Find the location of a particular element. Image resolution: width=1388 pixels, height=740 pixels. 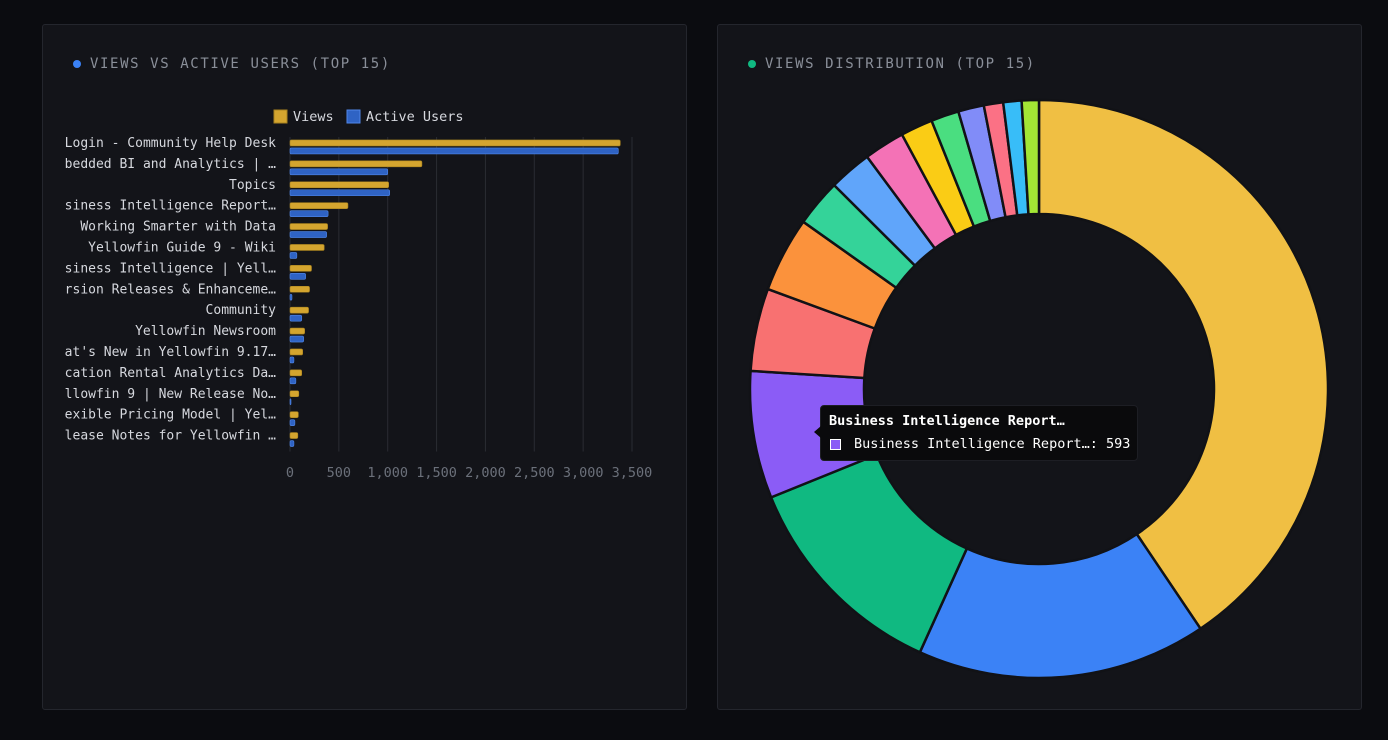

x-tick-label: 1,500 is located at coordinates (436, 473).